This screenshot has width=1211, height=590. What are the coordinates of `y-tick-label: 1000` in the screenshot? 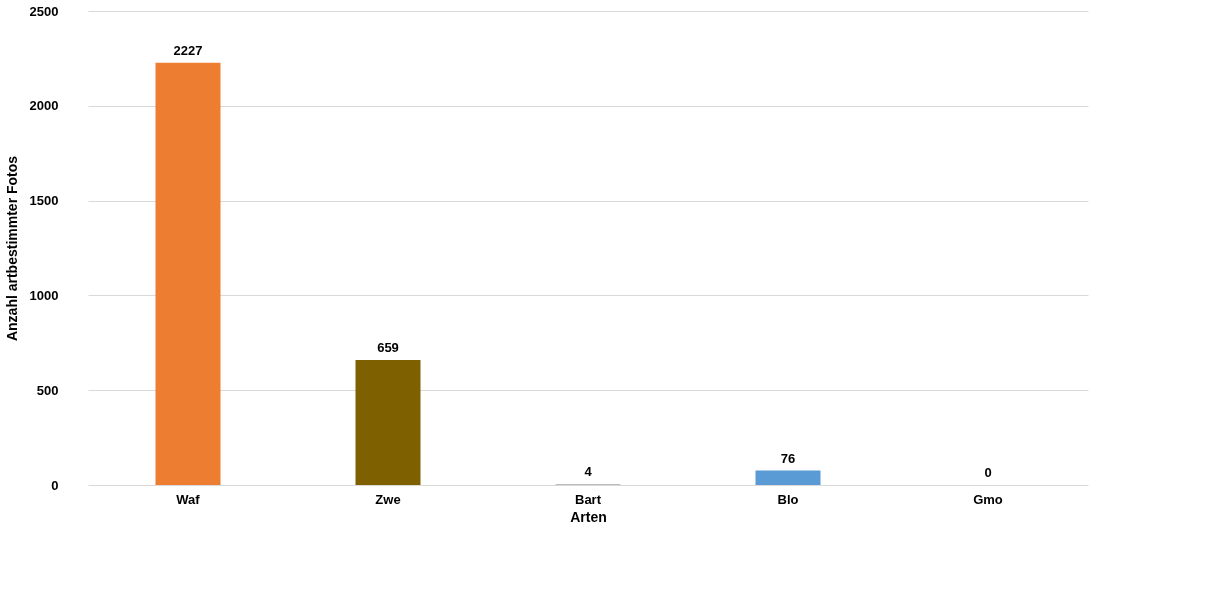 It's located at (44, 295).